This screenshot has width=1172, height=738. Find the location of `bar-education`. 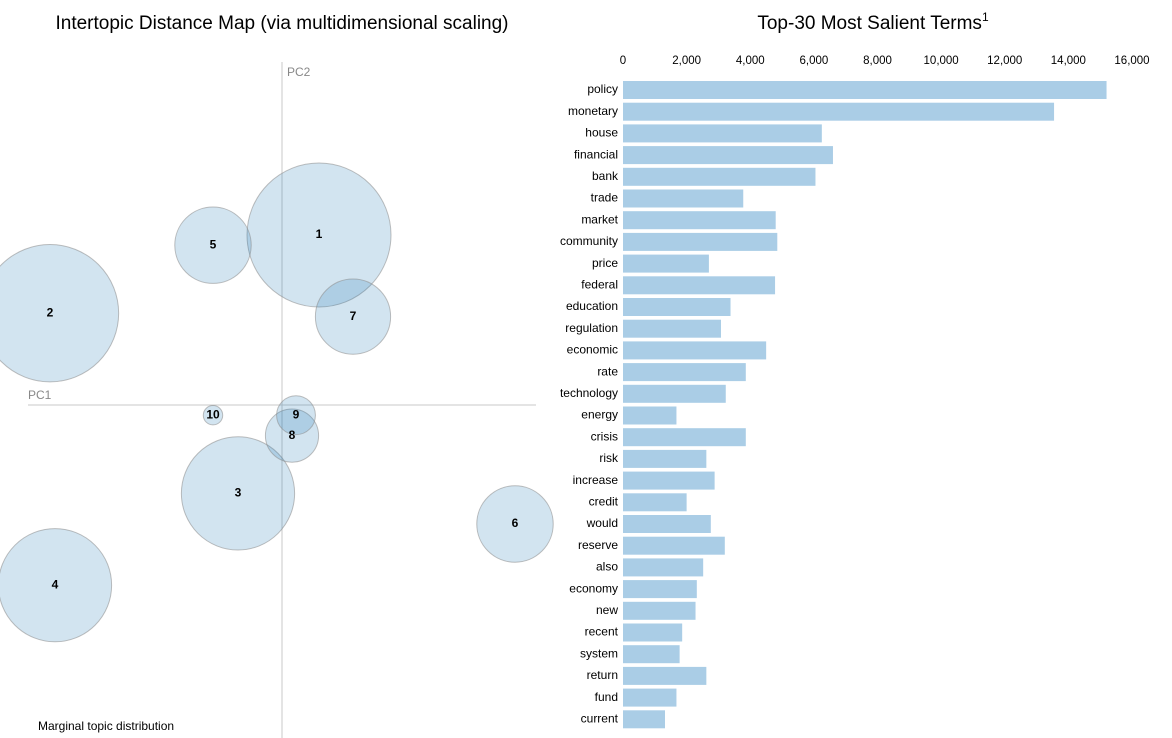

bar-education is located at coordinates (677, 307).